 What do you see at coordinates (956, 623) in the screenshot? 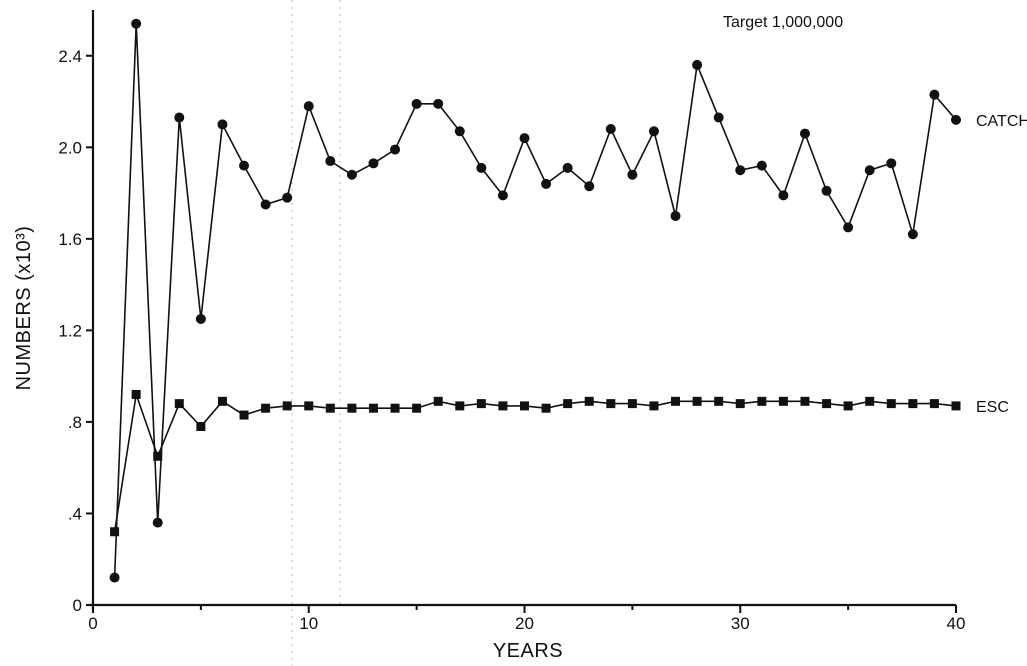
I see `x-tick-label: 40` at bounding box center [956, 623].